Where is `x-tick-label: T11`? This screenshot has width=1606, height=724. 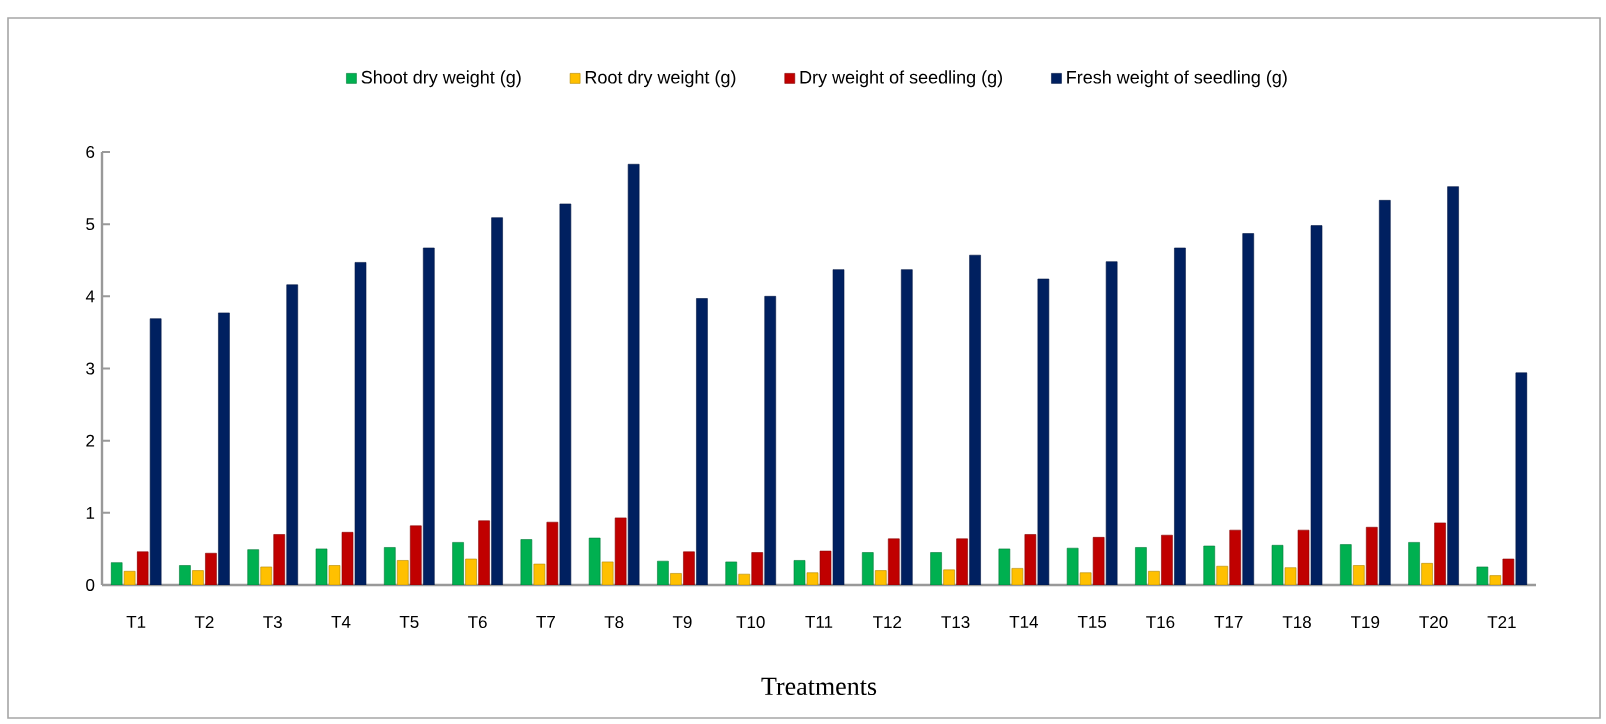 x-tick-label: T11 is located at coordinates (819, 622).